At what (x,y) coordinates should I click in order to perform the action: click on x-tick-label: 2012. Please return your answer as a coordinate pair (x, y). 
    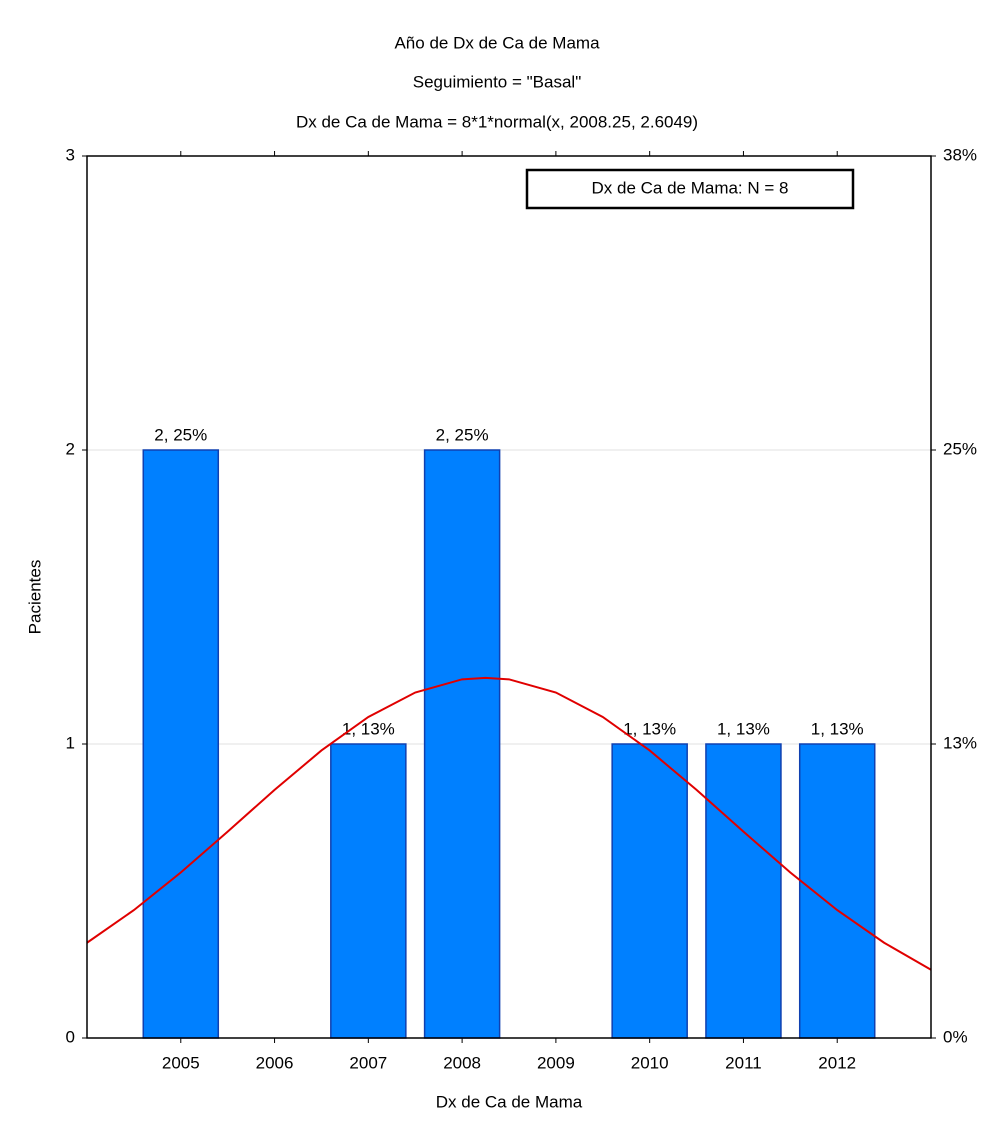
    Looking at the image, I should click on (837, 1062).